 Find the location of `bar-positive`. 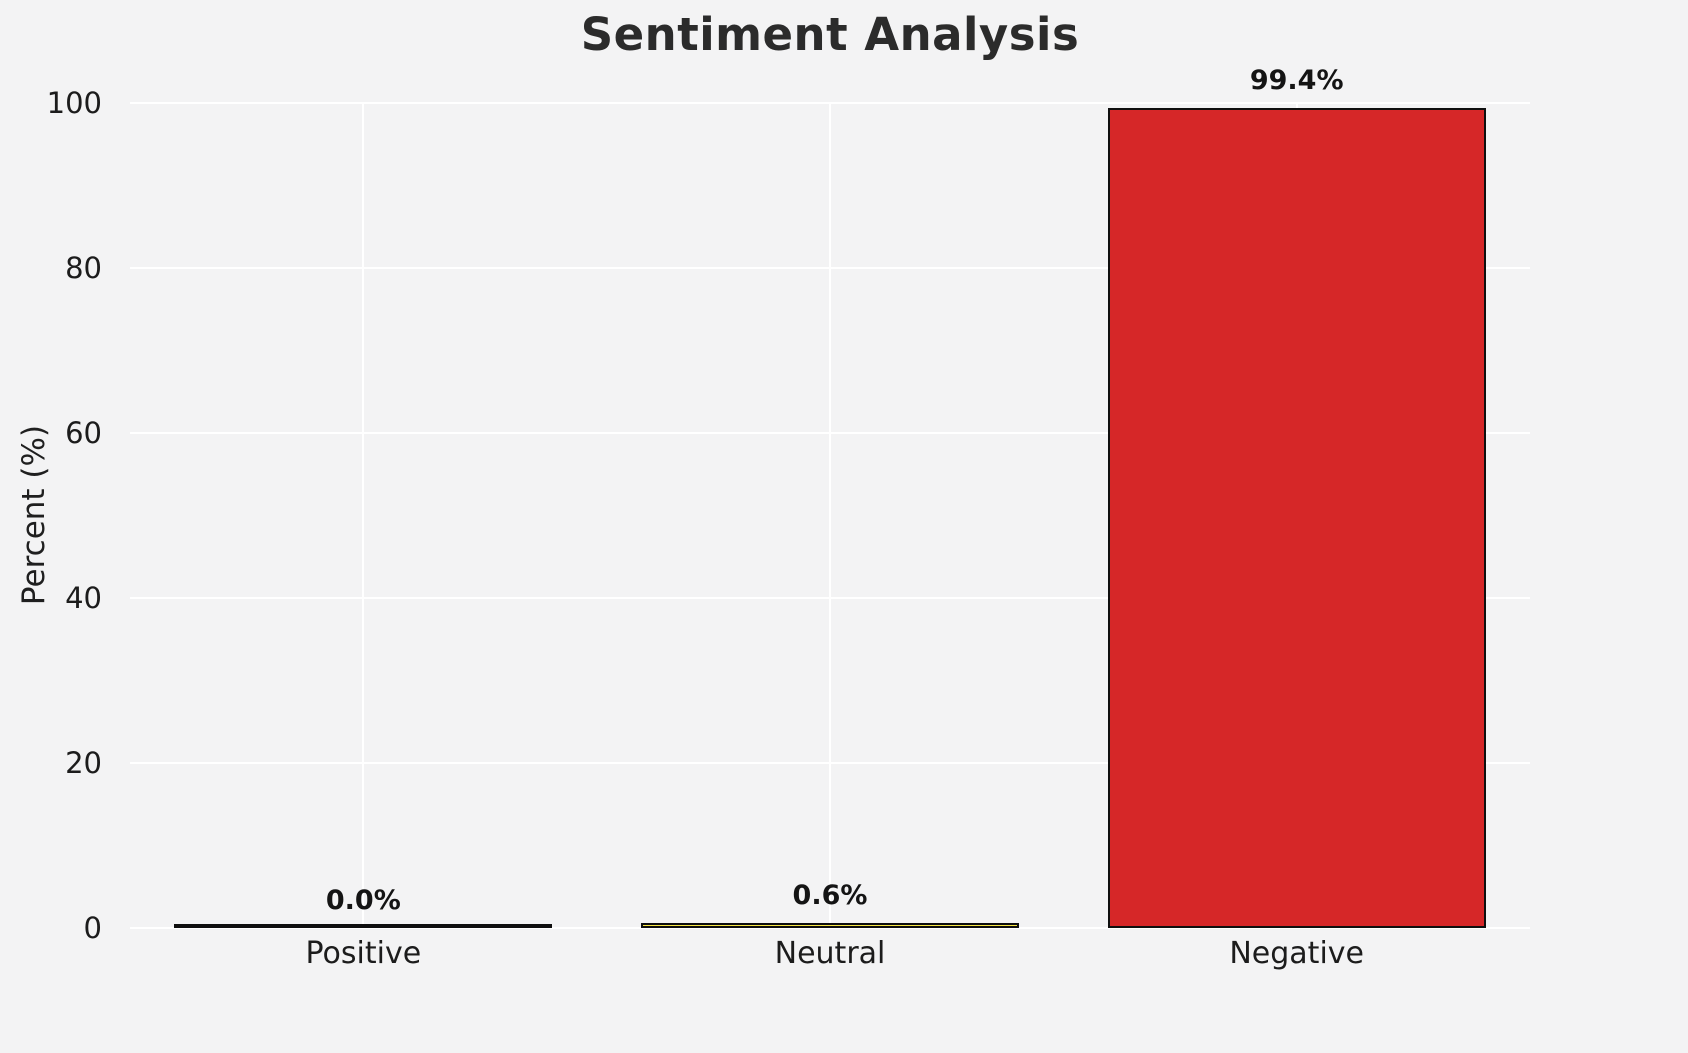

bar-positive is located at coordinates (363, 926).